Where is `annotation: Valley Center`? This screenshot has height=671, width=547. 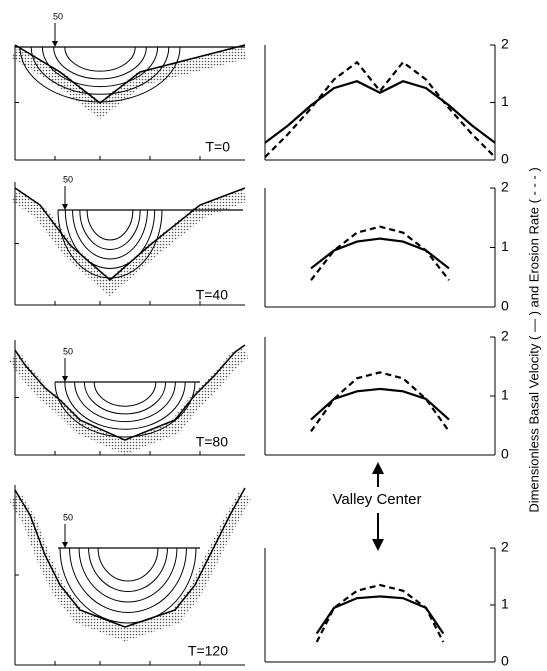
annotation: Valley Center is located at coordinates (377, 499).